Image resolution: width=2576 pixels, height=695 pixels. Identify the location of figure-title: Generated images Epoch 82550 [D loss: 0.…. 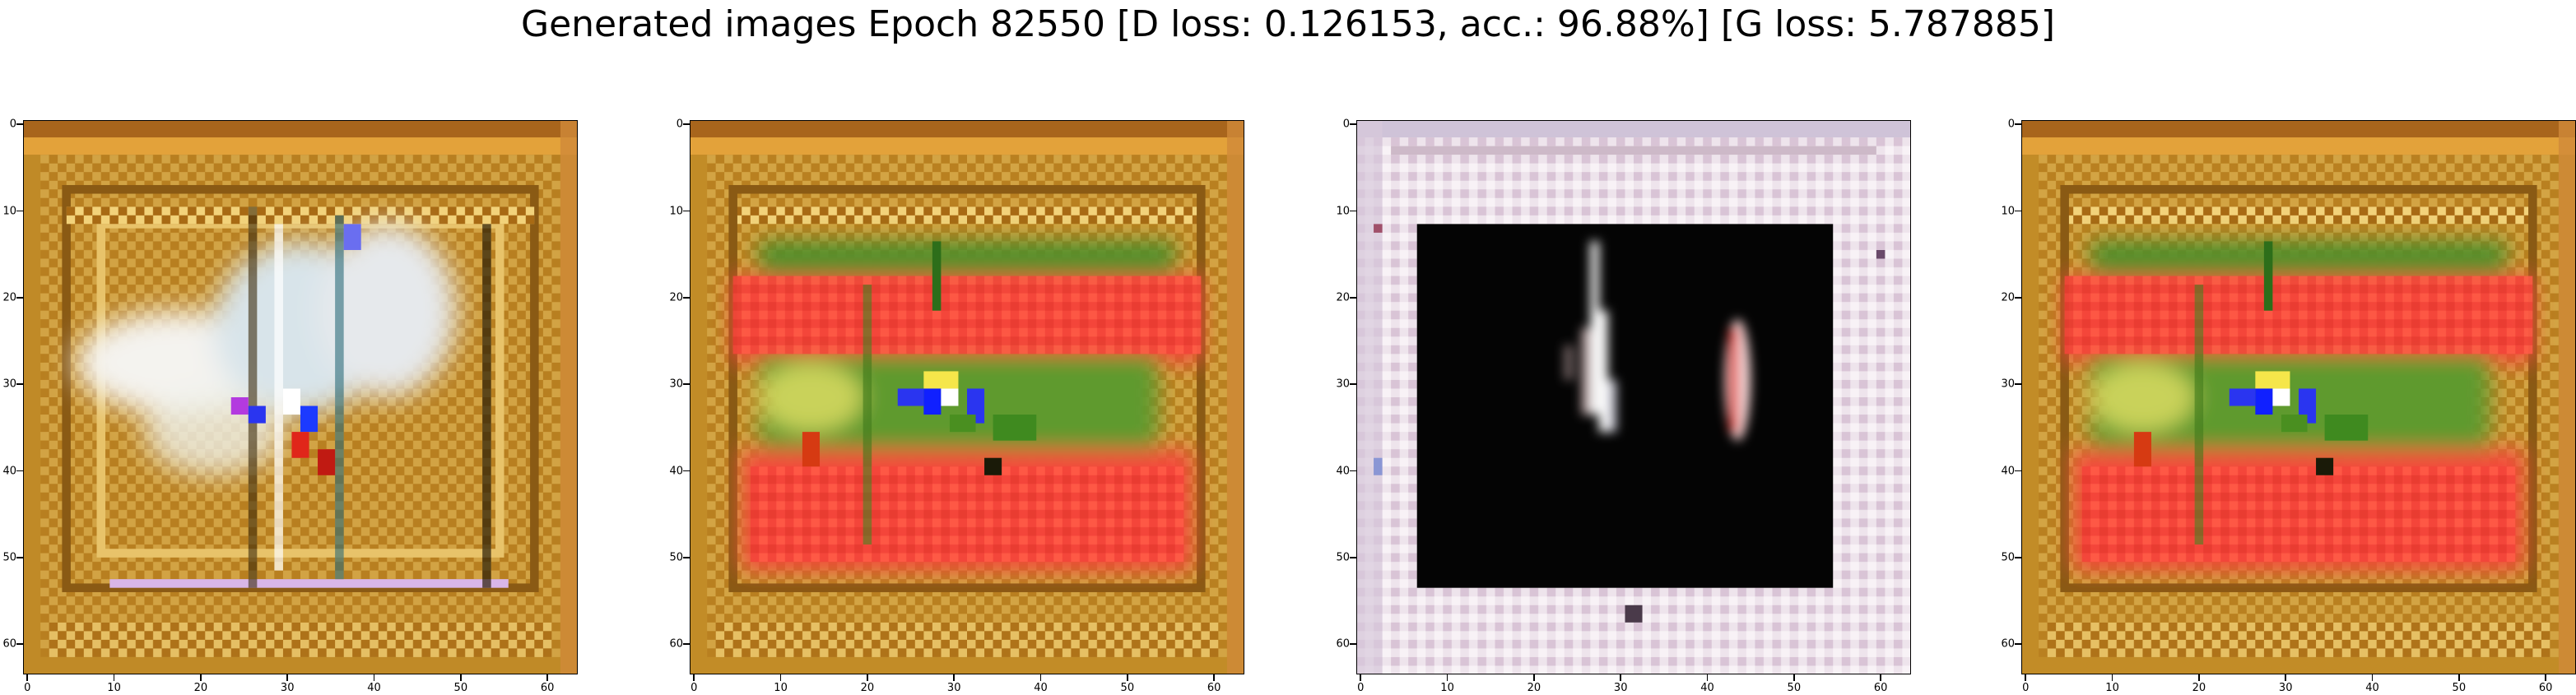
(1288, 24).